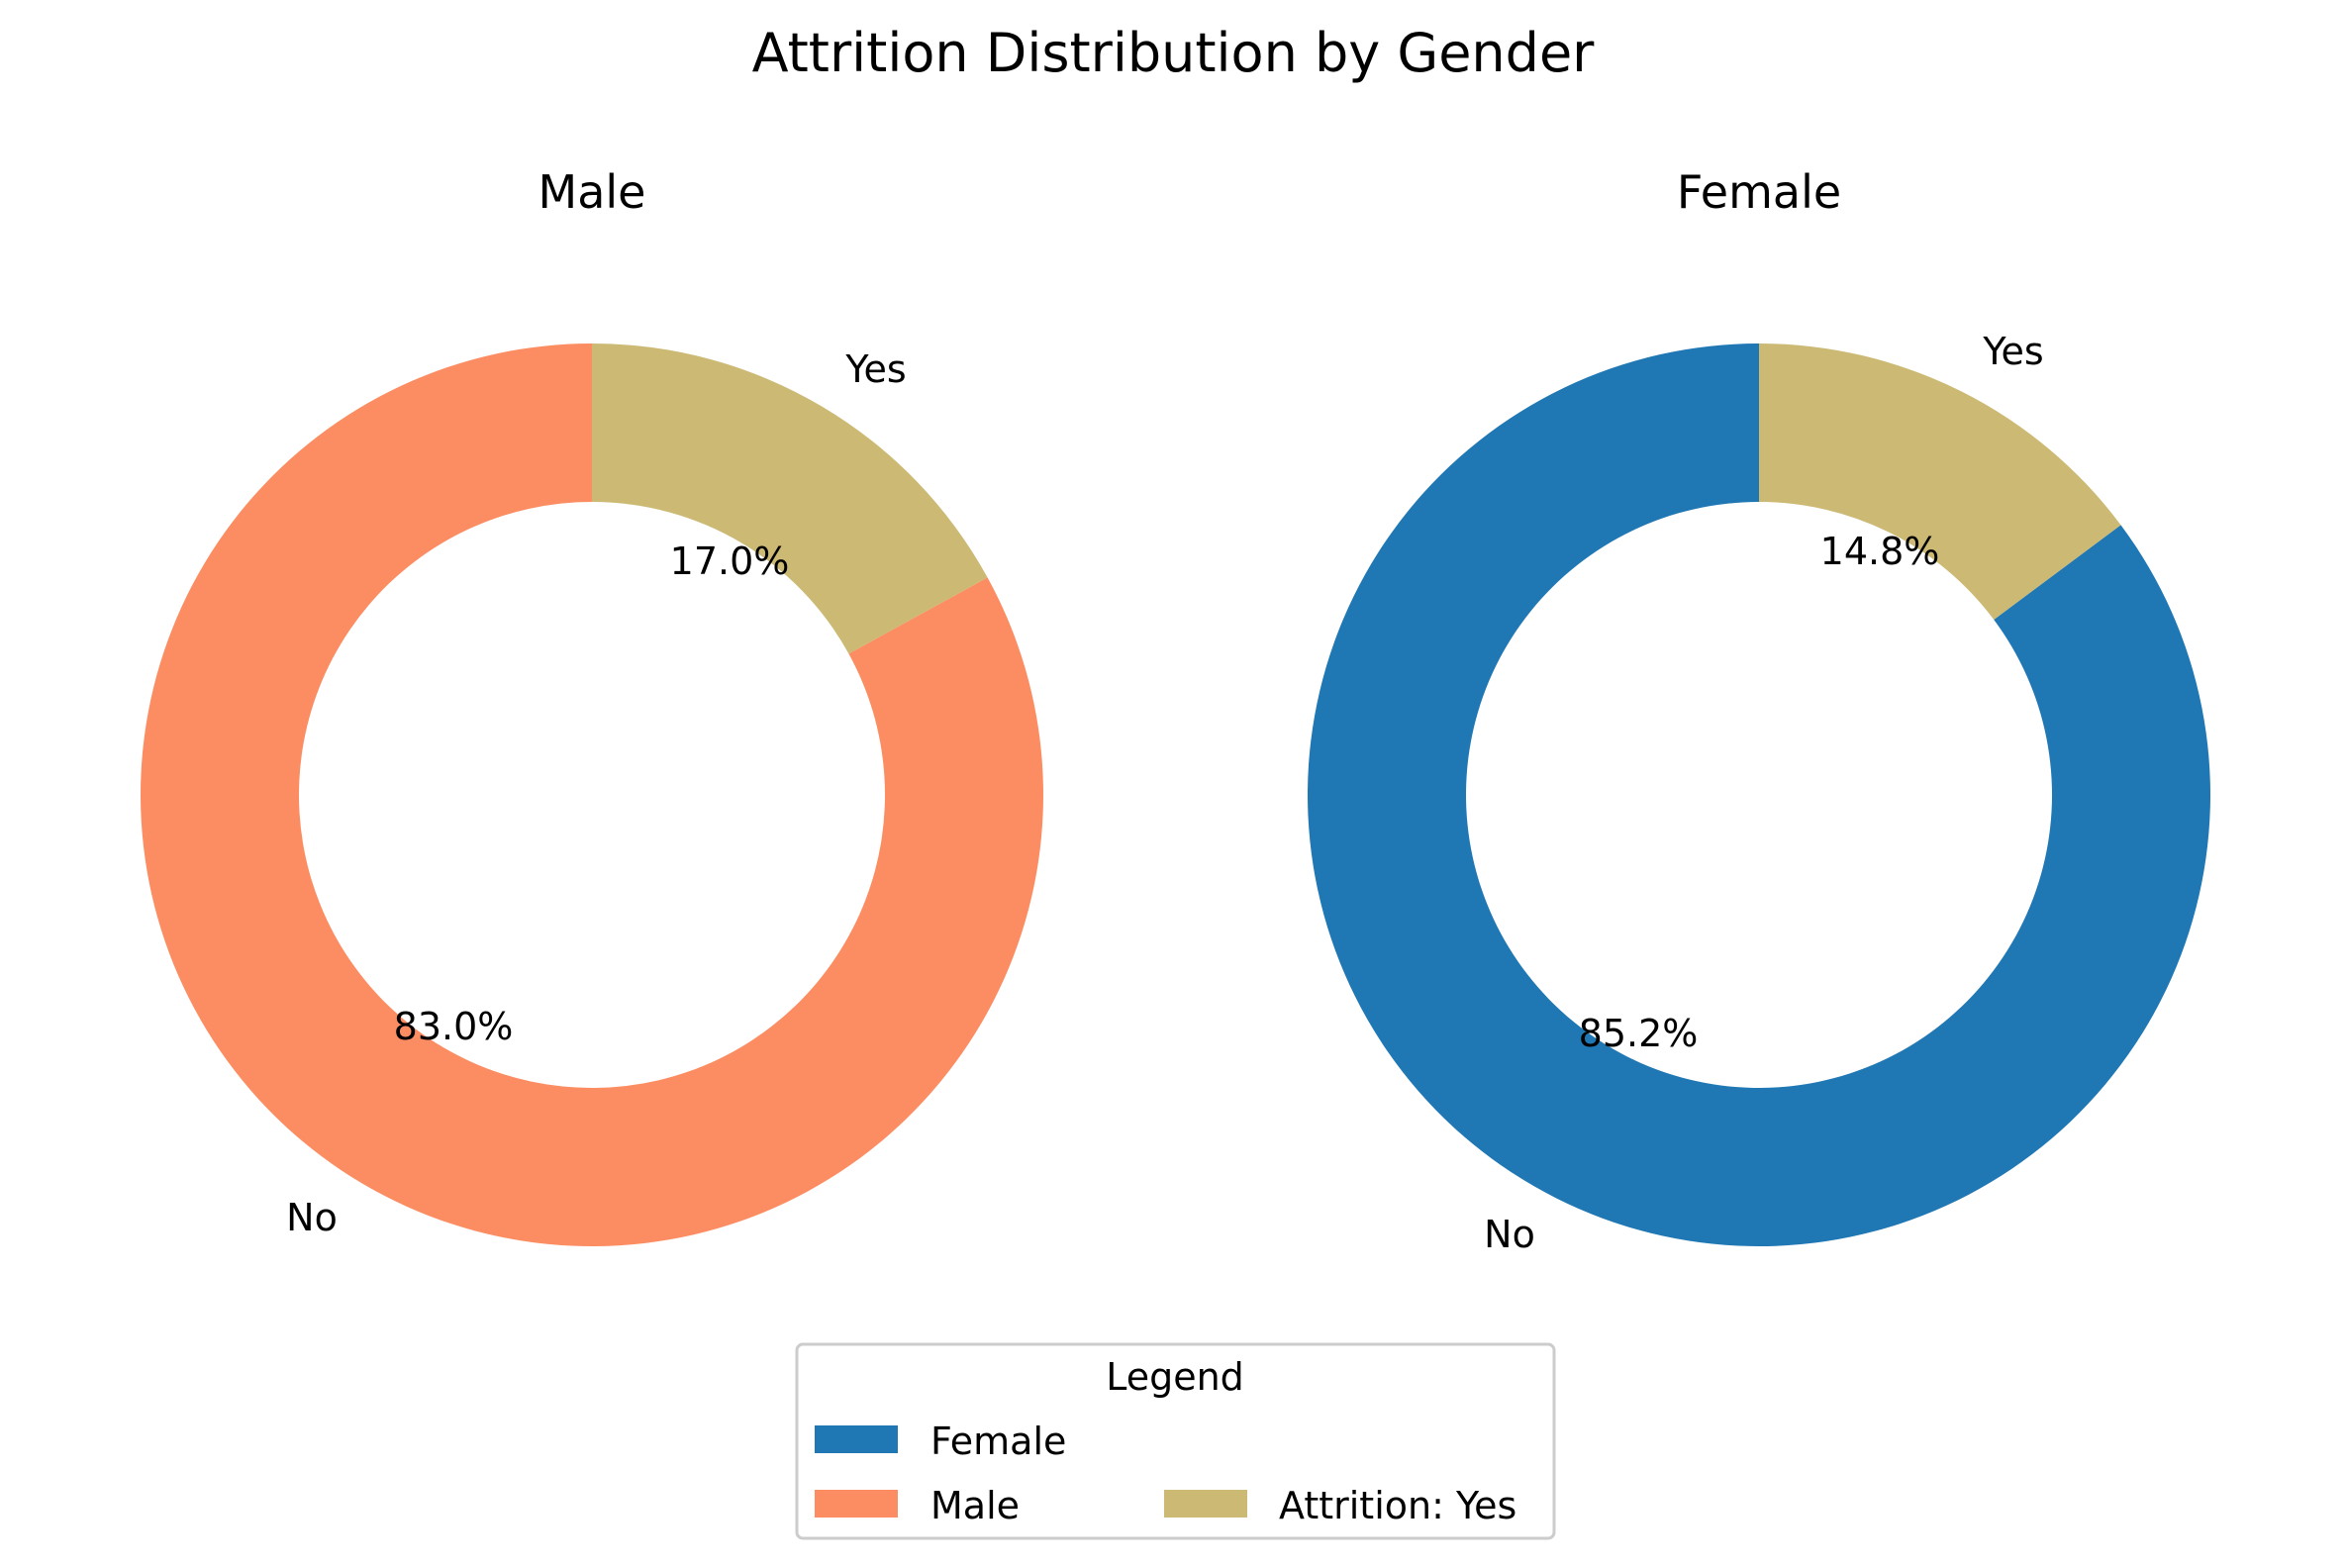 The width and height of the screenshot is (2346, 1568). What do you see at coordinates (998, 1441) in the screenshot?
I see `legend-label-female: Female` at bounding box center [998, 1441].